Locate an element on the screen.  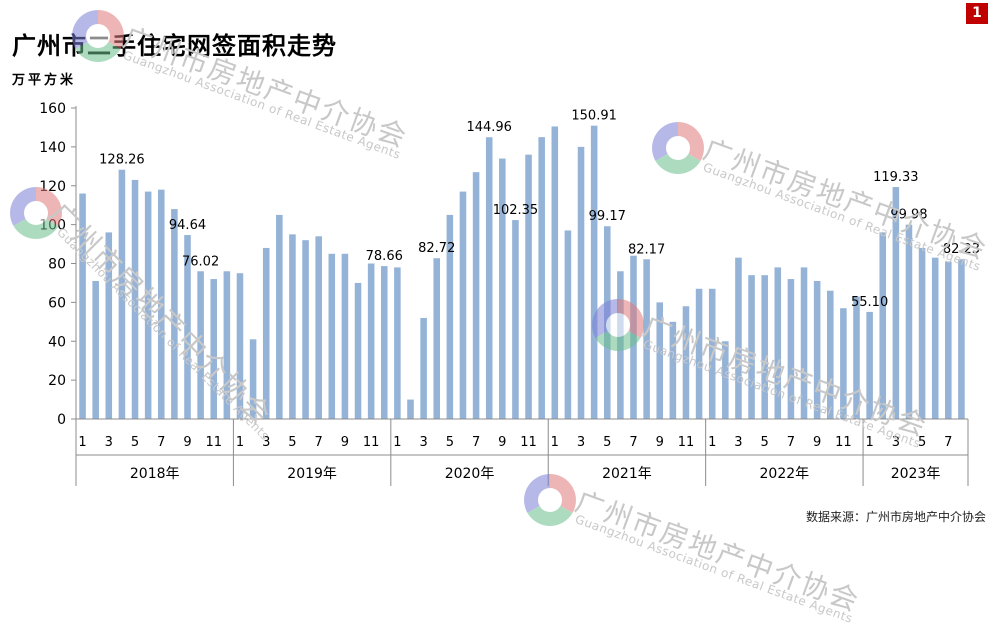
data-label: 76.02 is located at coordinates (200, 261).